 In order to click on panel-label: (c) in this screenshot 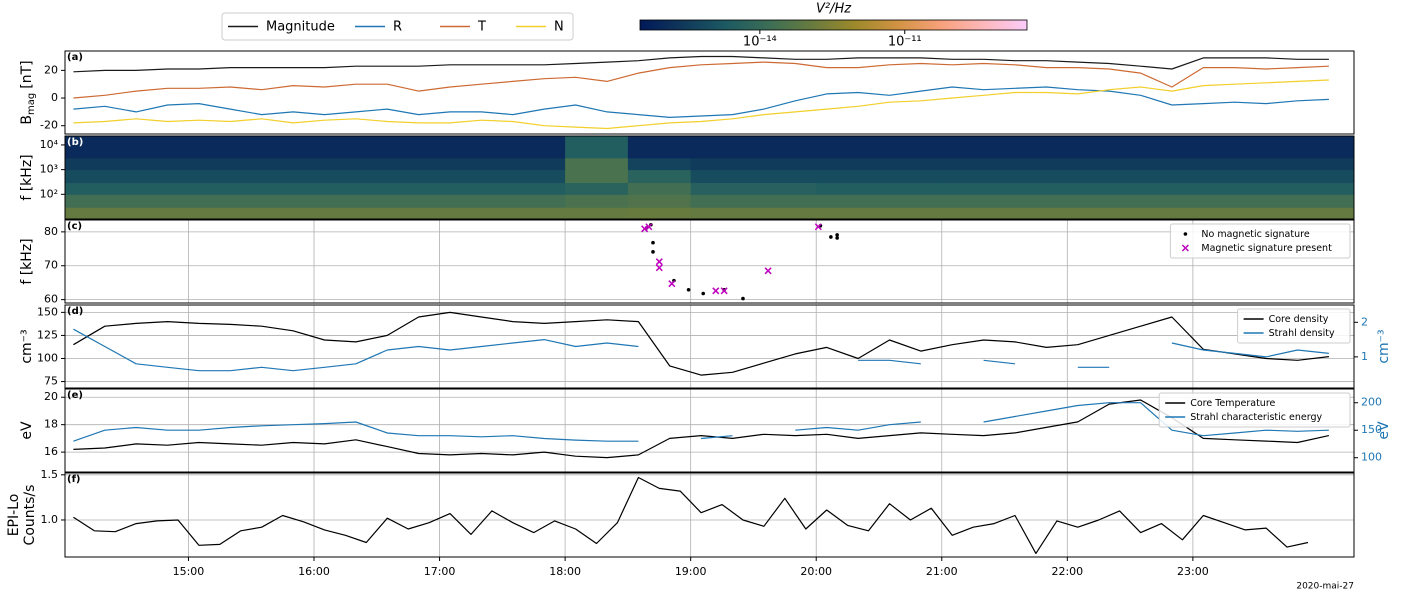, I will do `click(74, 226)`.